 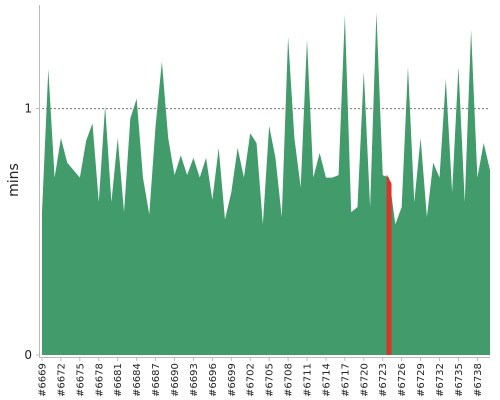 I want to click on x-tick-label-6732: #6732, so click(x=440, y=380).